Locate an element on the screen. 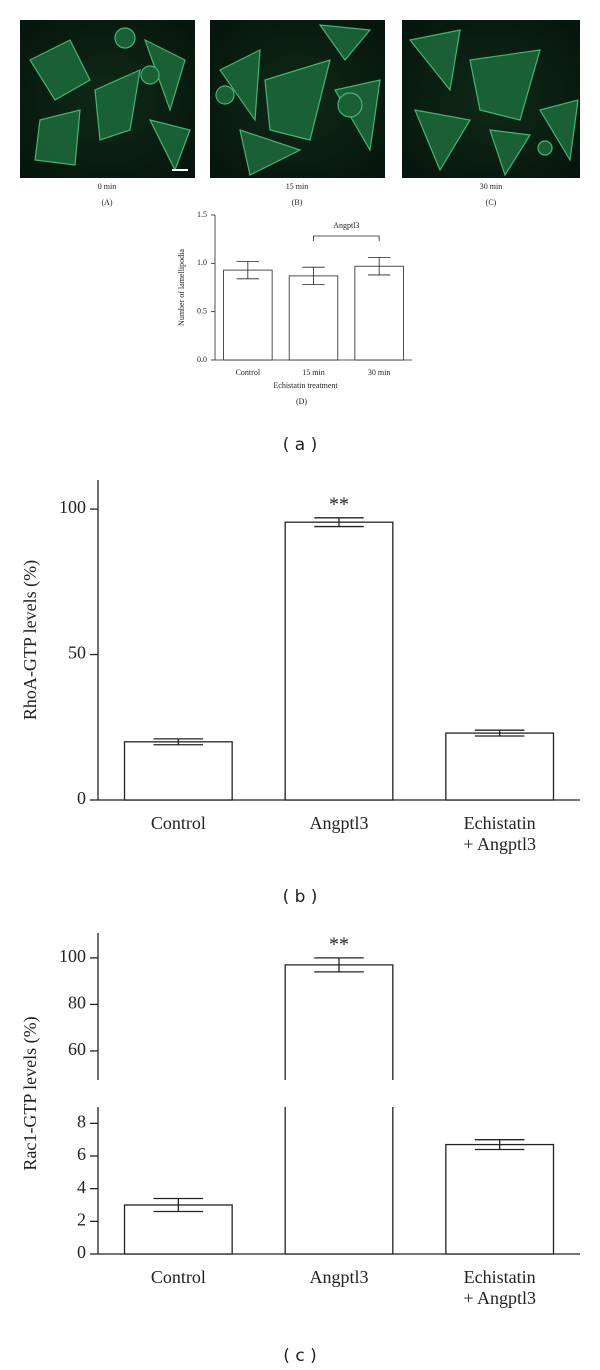 This screenshot has height=1370, width=600. y-axis-title: Rac1-GTP levels (%) is located at coordinates (30, 1093).